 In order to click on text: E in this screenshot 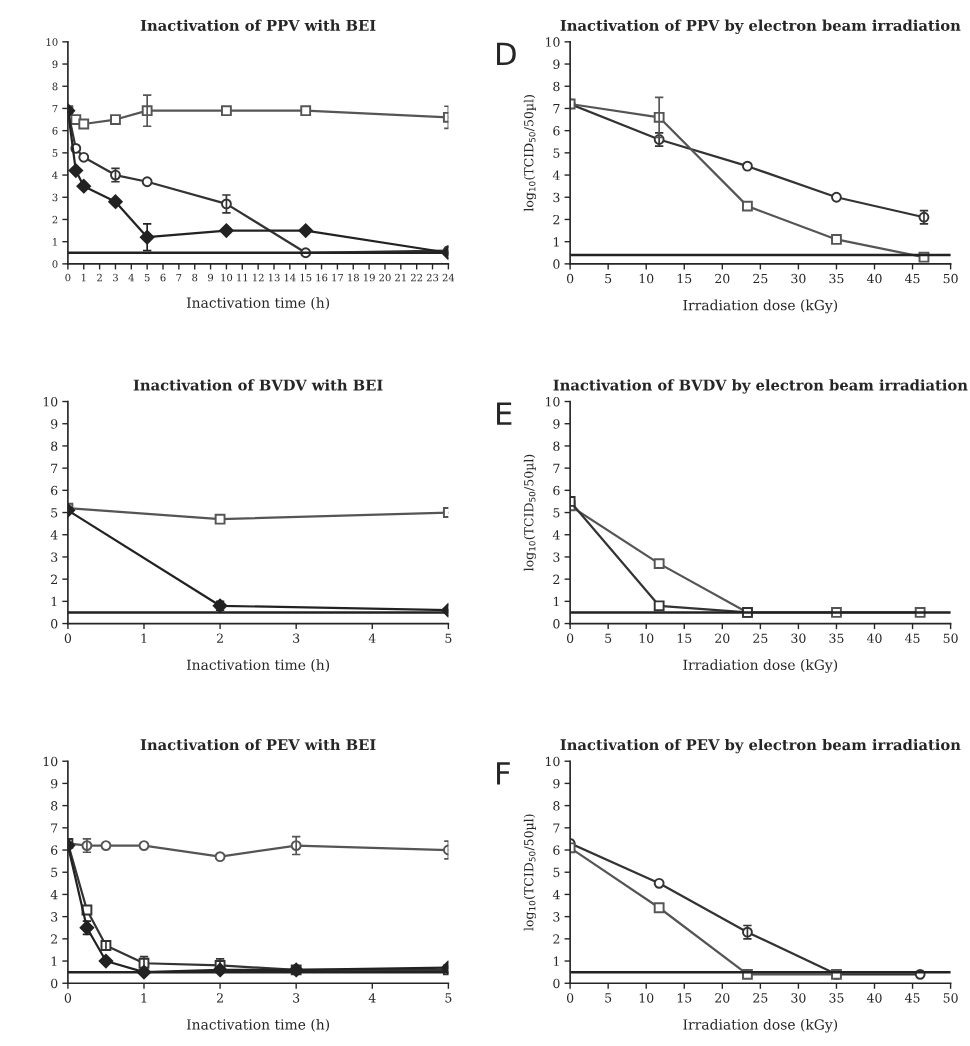, I will do `click(504, 413)`.